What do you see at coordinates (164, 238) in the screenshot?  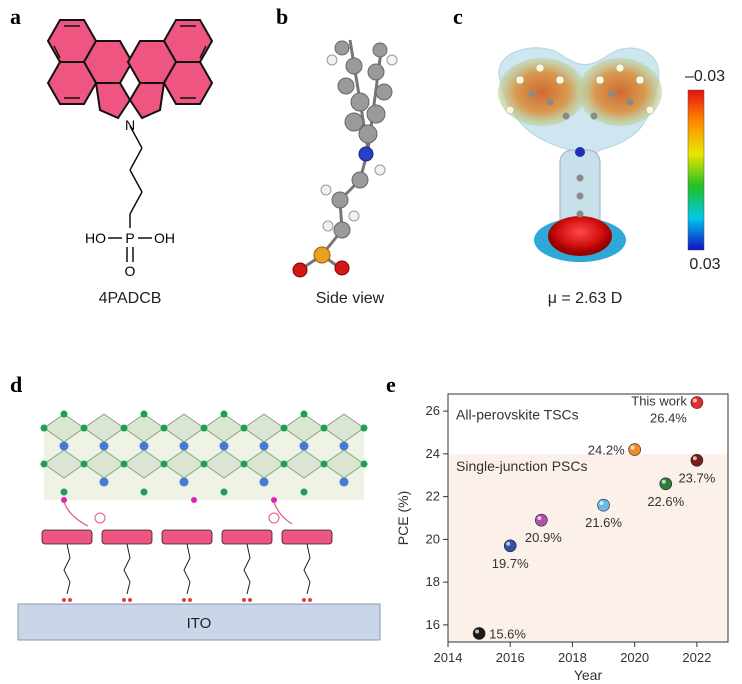 I see `atom-oh: OH` at bounding box center [164, 238].